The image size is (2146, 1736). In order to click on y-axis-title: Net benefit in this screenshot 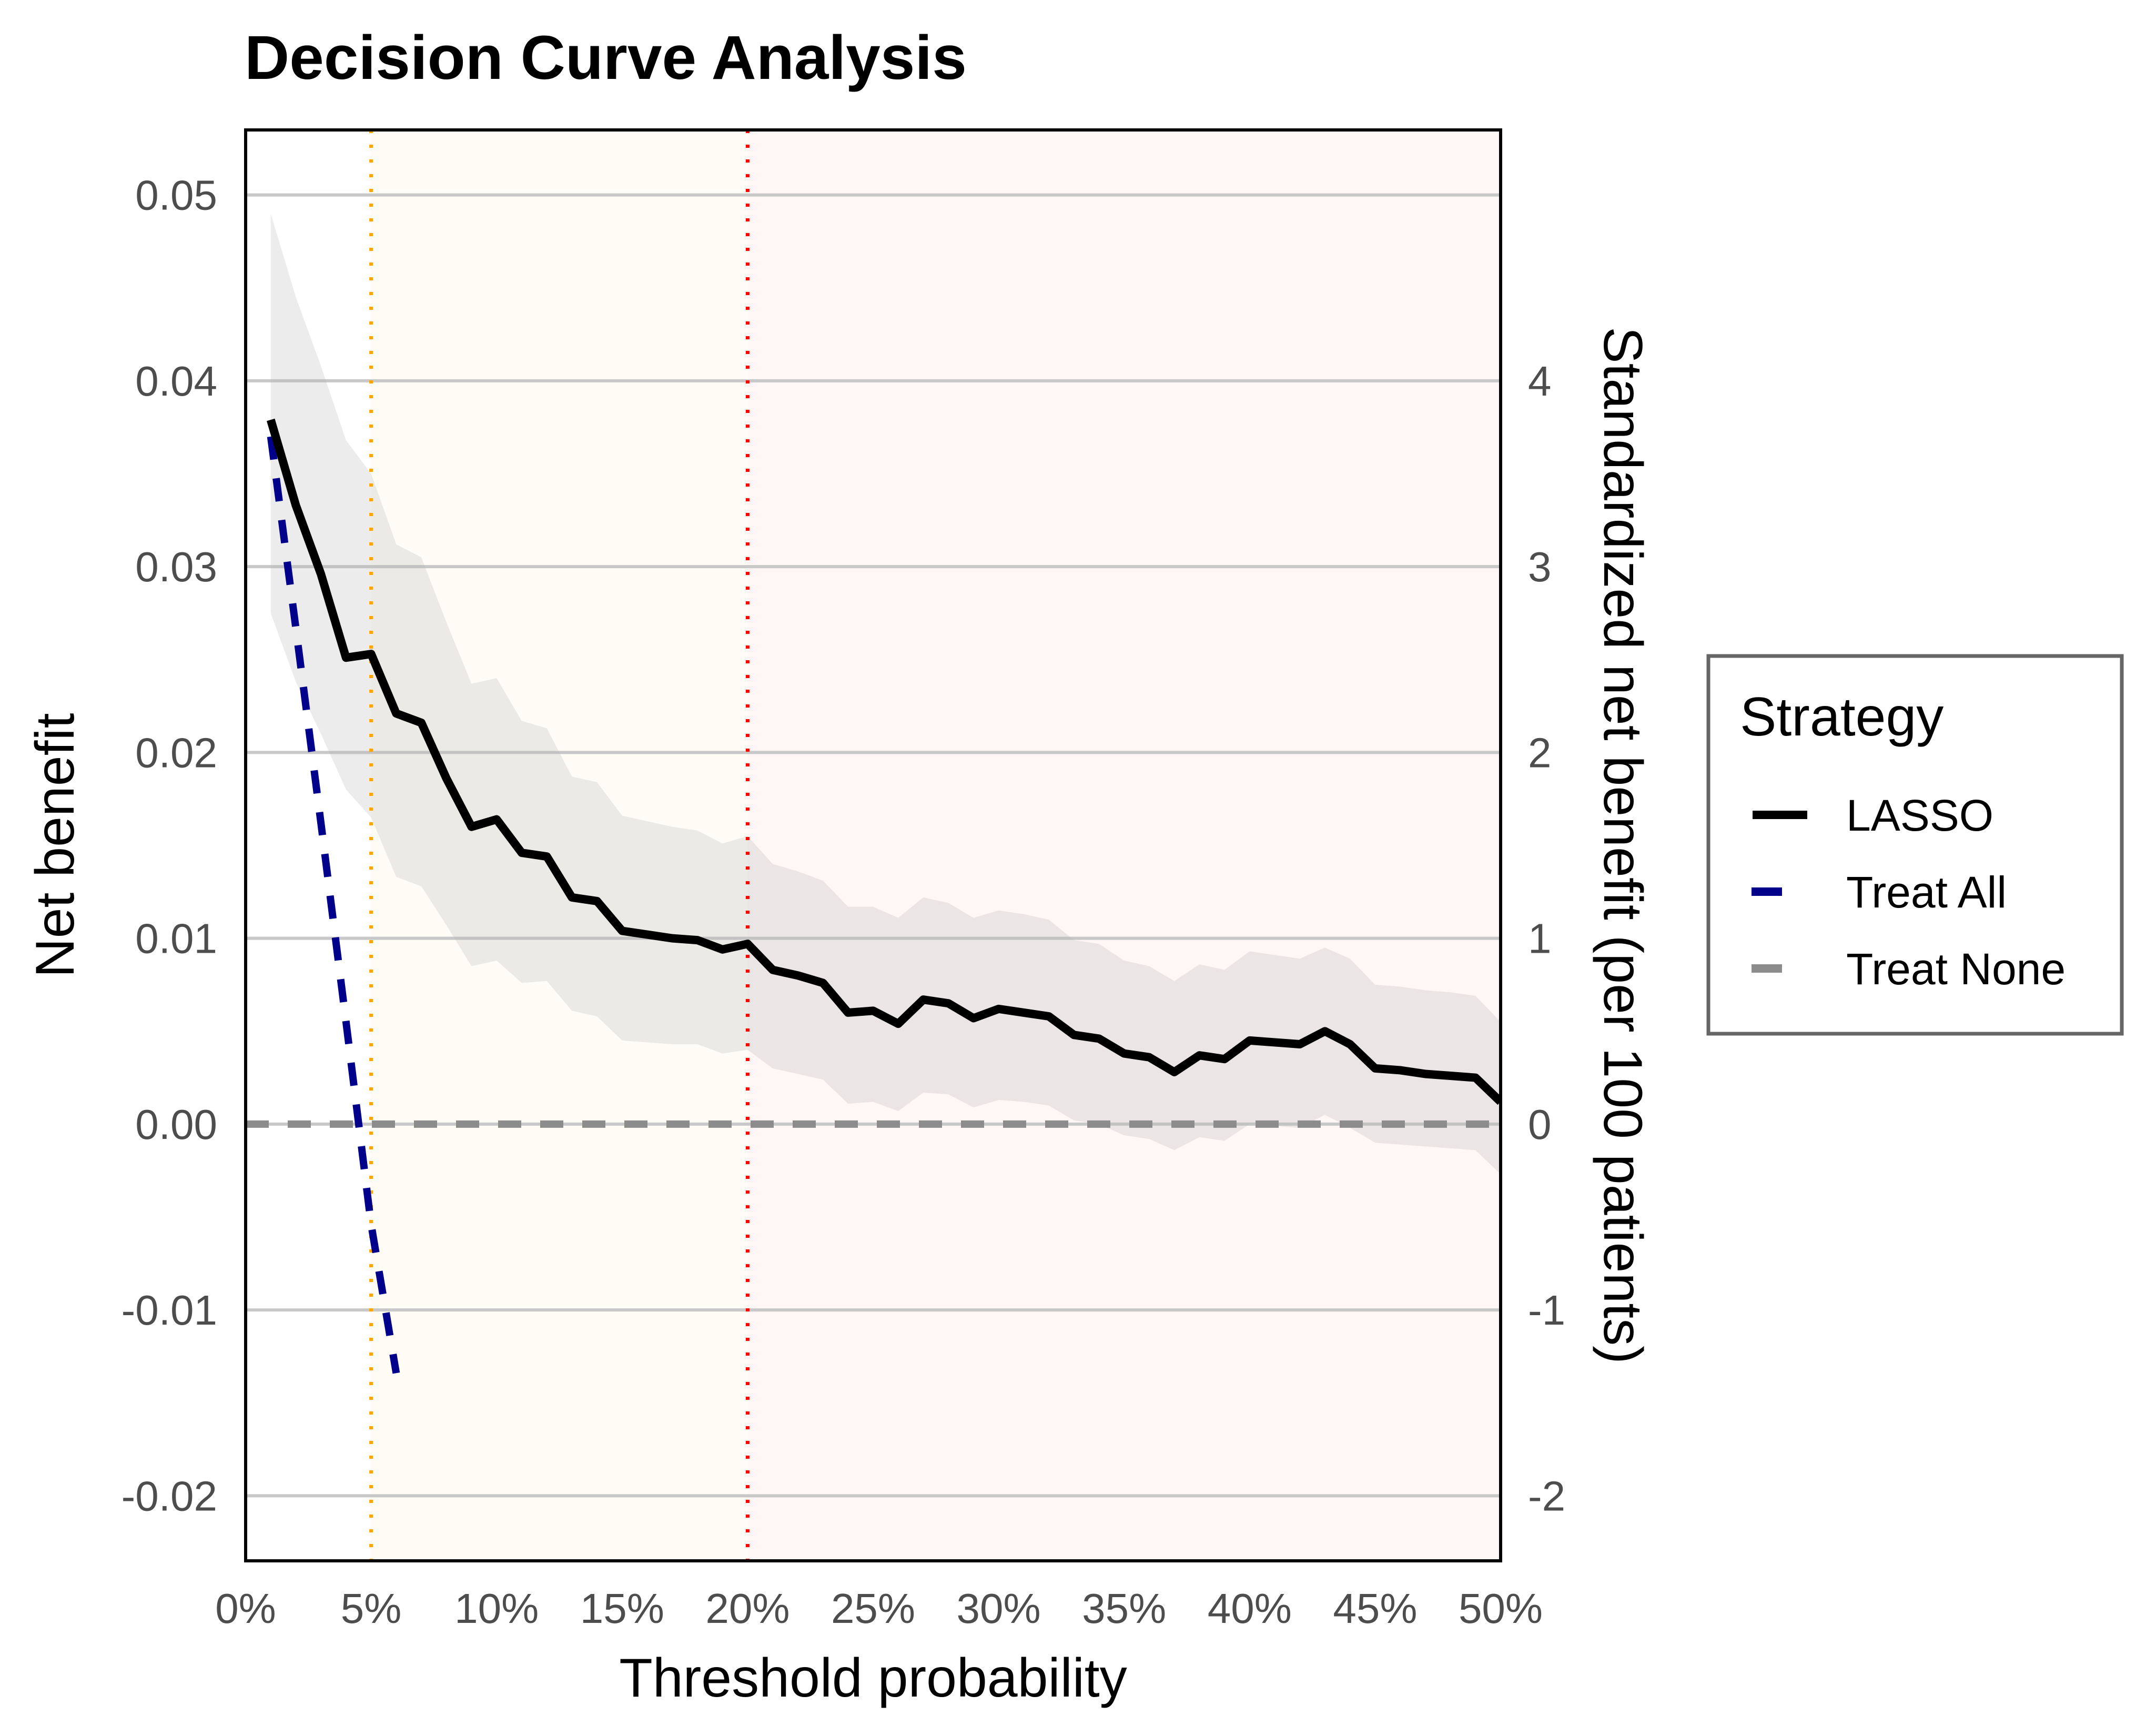, I will do `click(56, 845)`.